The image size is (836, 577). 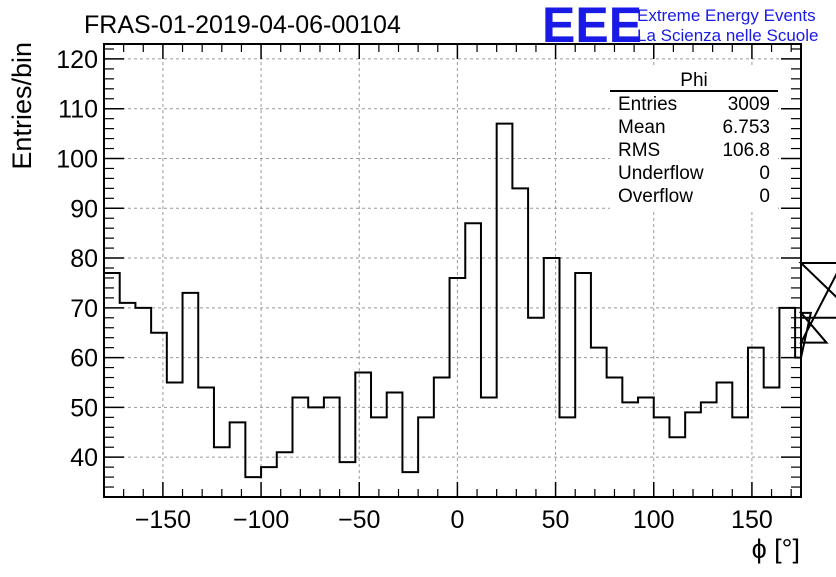 I want to click on chart-title: FRAS-01-2019-04-06-00104, so click(x=242, y=25).